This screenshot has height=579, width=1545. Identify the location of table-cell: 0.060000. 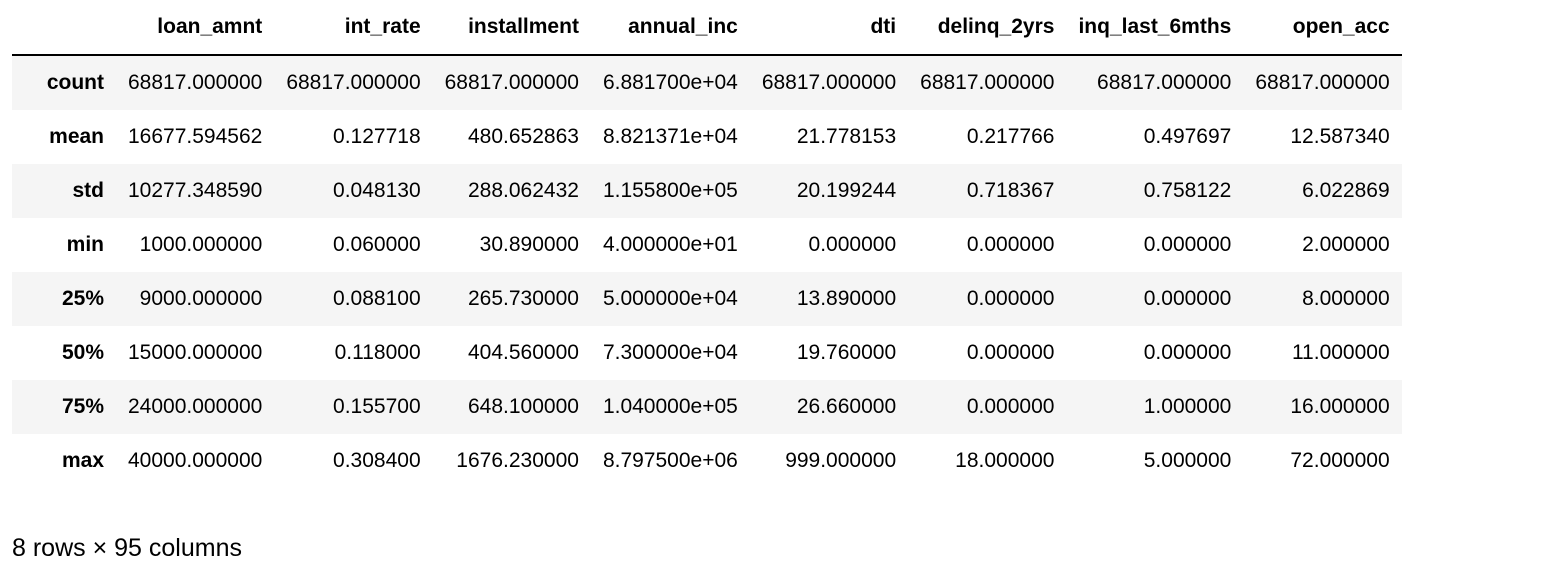
(377, 244).